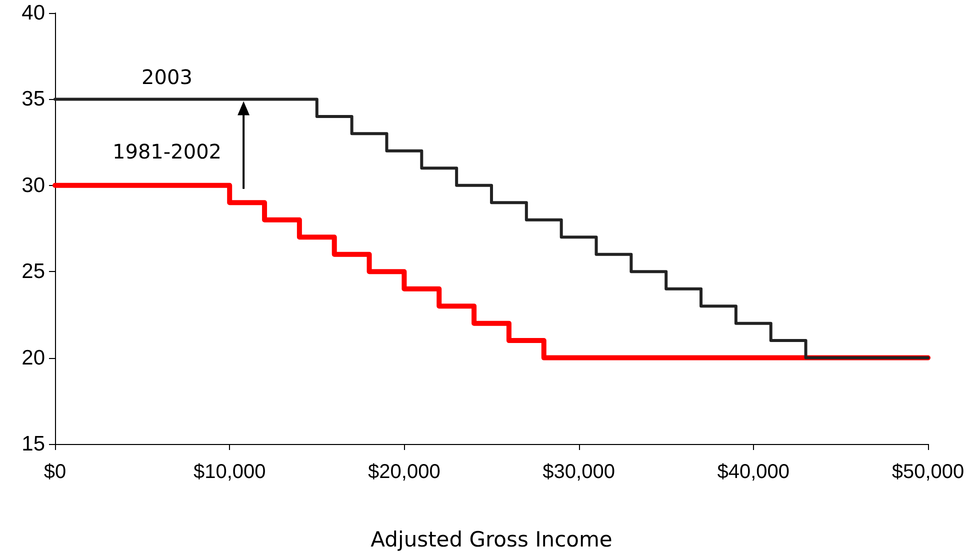 This screenshot has width=974, height=555. Describe the element at coordinates (404, 472) in the screenshot. I see `x-tick-label: $20,000` at that location.